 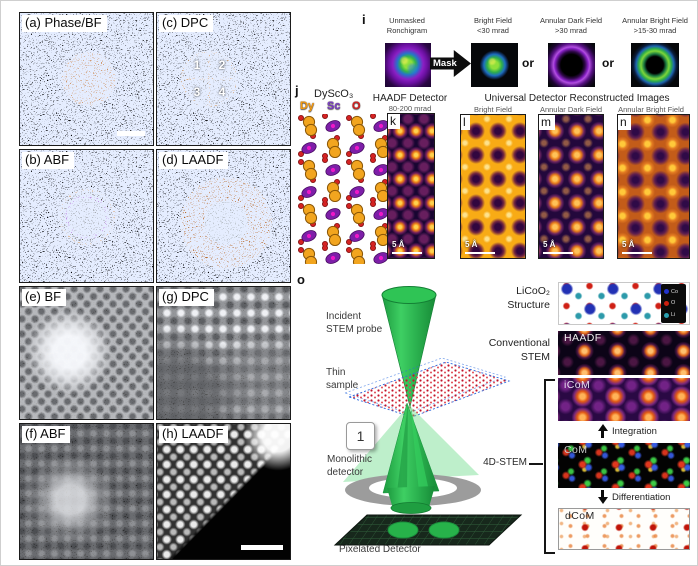 I want to click on thin-sample-slab, so click(x=429, y=389).